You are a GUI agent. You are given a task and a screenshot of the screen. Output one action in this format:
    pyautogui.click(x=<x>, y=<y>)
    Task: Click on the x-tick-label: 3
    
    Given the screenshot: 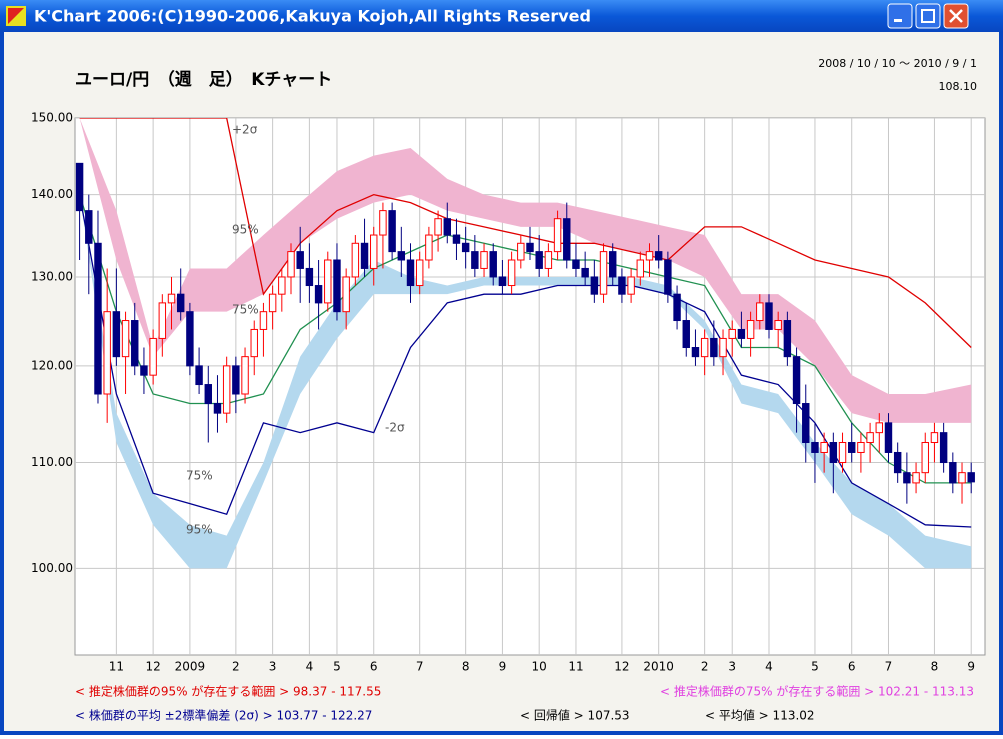 What is the action you would take?
    pyautogui.click(x=273, y=667)
    